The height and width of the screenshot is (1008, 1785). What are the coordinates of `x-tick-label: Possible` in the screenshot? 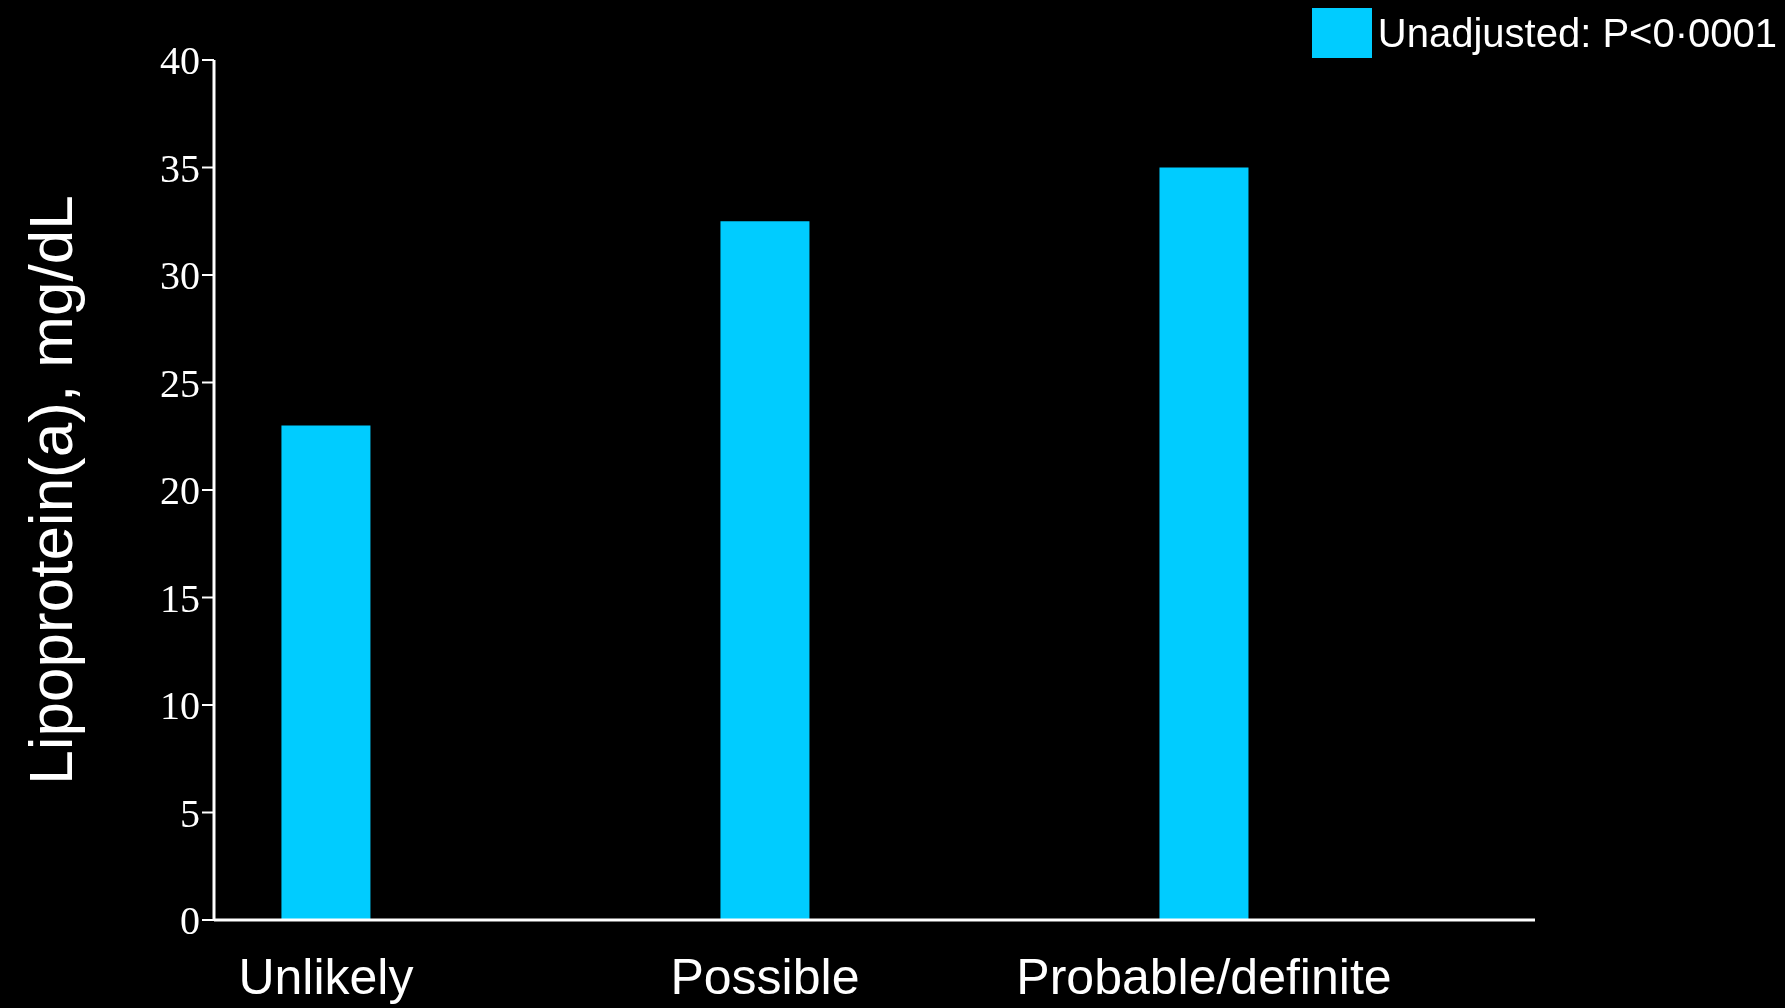 It's located at (765, 976).